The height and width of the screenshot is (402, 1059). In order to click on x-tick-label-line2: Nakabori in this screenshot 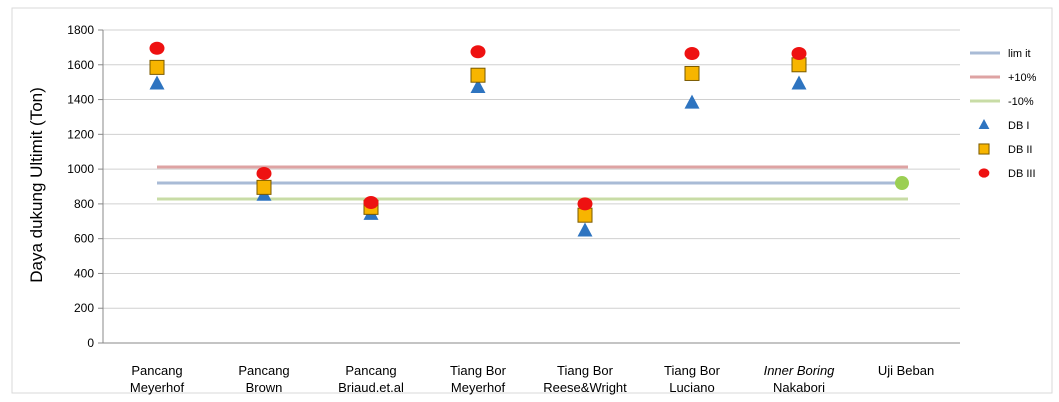, I will do `click(799, 387)`.